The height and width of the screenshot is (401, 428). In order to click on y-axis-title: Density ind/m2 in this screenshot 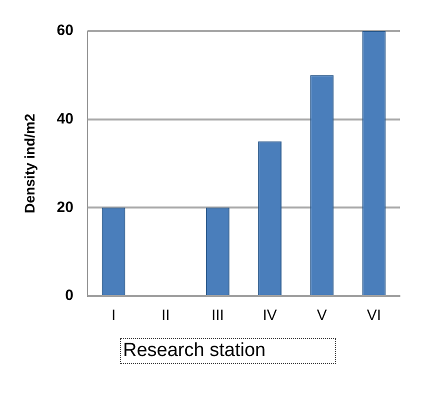, I will do `click(29, 164)`.